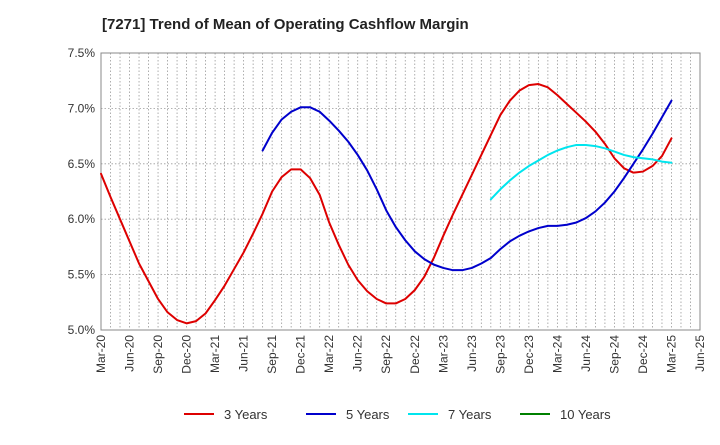  What do you see at coordinates (557, 354) in the screenshot?
I see `x-tick-label: Mar-24` at bounding box center [557, 354].